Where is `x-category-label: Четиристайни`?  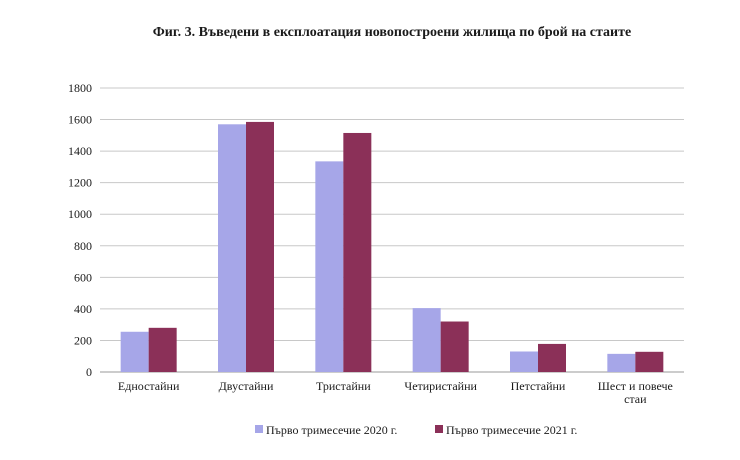 x-category-label: Четиристайни is located at coordinates (440, 386).